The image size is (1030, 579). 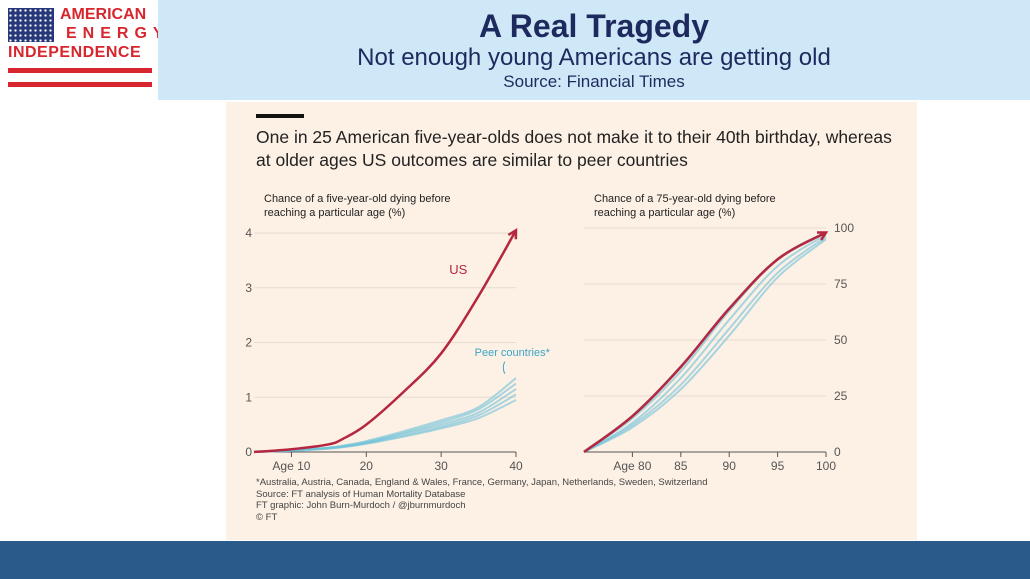 I want to click on logo-line: AMERICAN, so click(x=103, y=14).